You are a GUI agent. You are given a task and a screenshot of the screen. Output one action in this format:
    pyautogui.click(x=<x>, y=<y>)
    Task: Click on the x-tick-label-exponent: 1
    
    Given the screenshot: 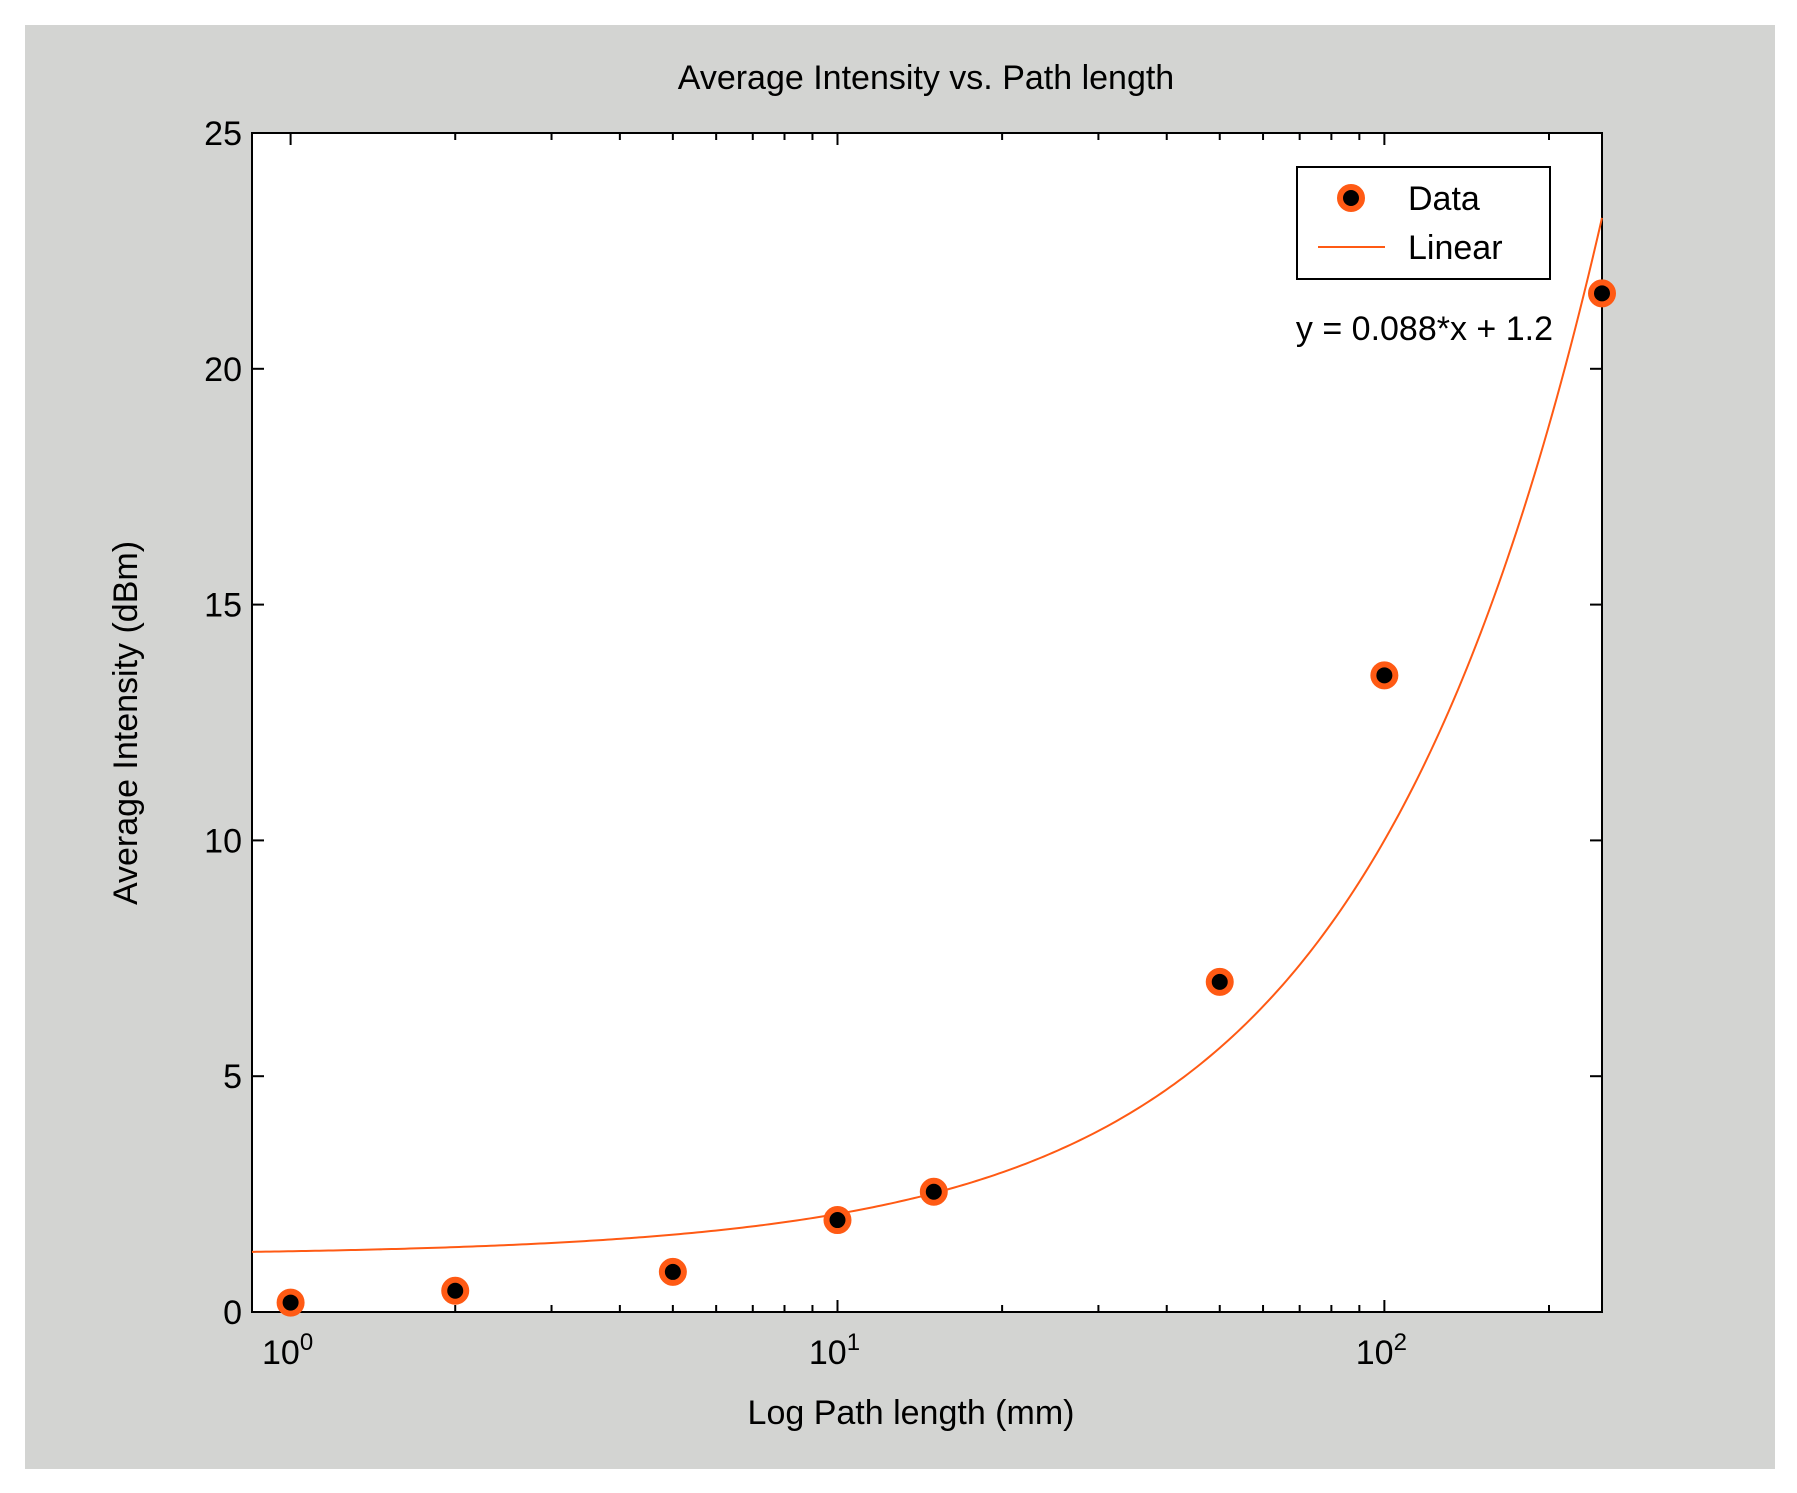 What is the action you would take?
    pyautogui.click(x=853, y=1342)
    